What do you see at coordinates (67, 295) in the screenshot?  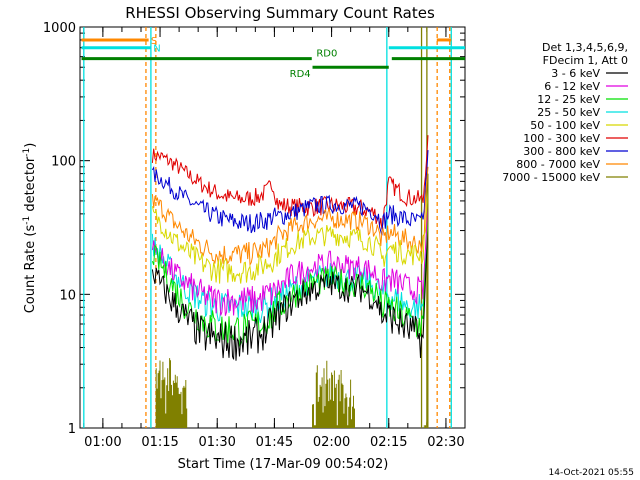 I see `y-tick-label: 10` at bounding box center [67, 295].